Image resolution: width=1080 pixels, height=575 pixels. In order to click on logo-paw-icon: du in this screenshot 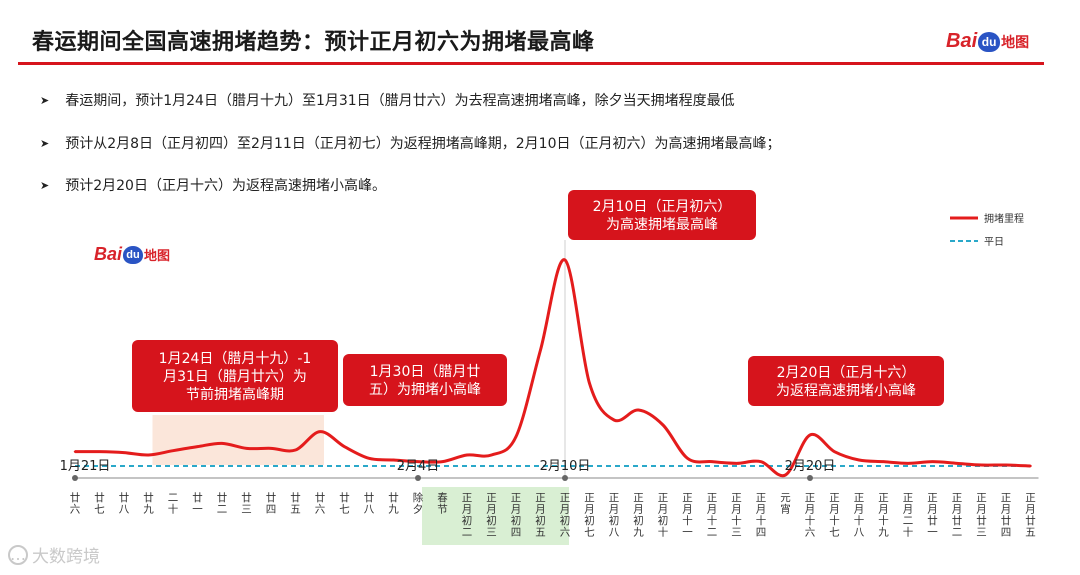, I will do `click(989, 41)`.